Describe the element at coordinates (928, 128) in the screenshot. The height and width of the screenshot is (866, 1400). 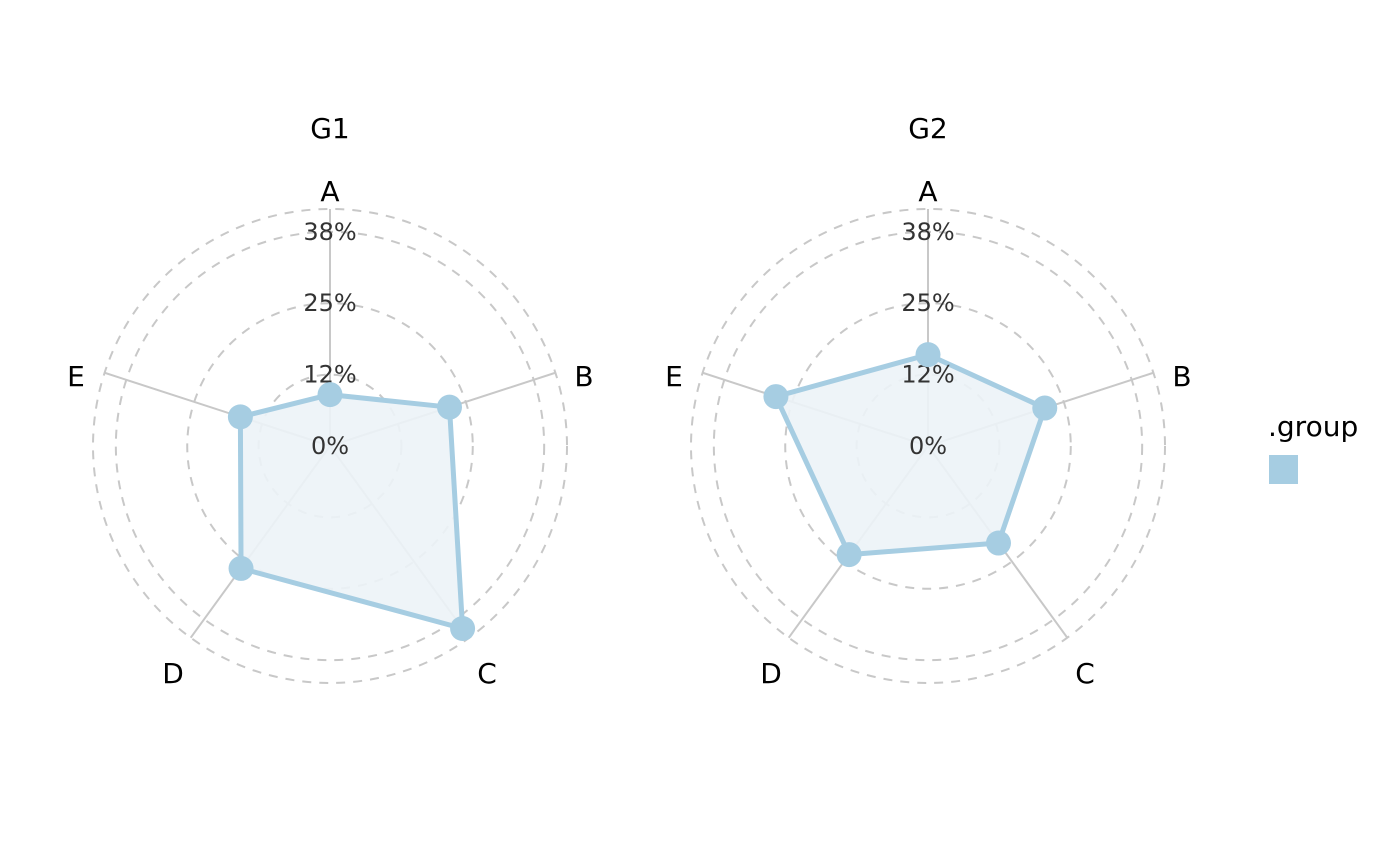
I see `panel-title: G2` at that location.